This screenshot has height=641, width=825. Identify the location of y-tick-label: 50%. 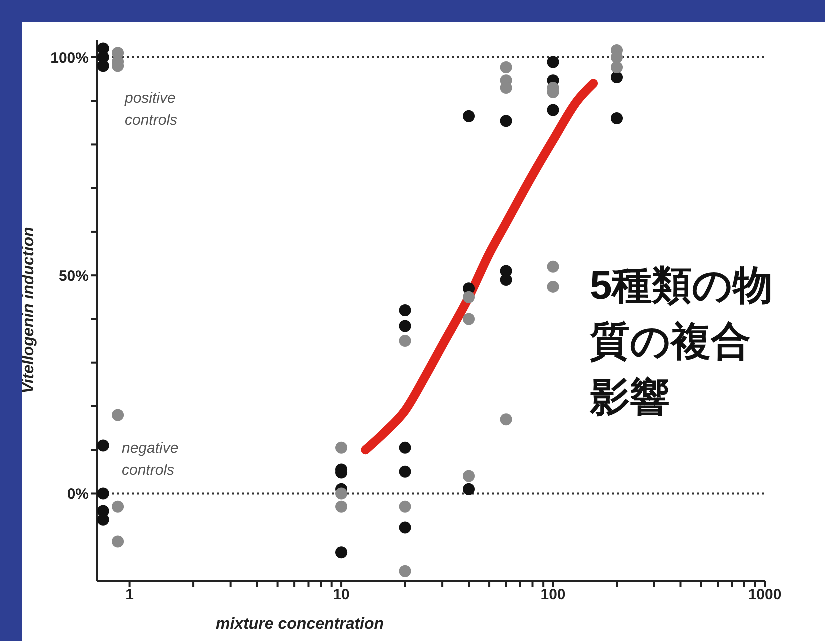
(73, 276).